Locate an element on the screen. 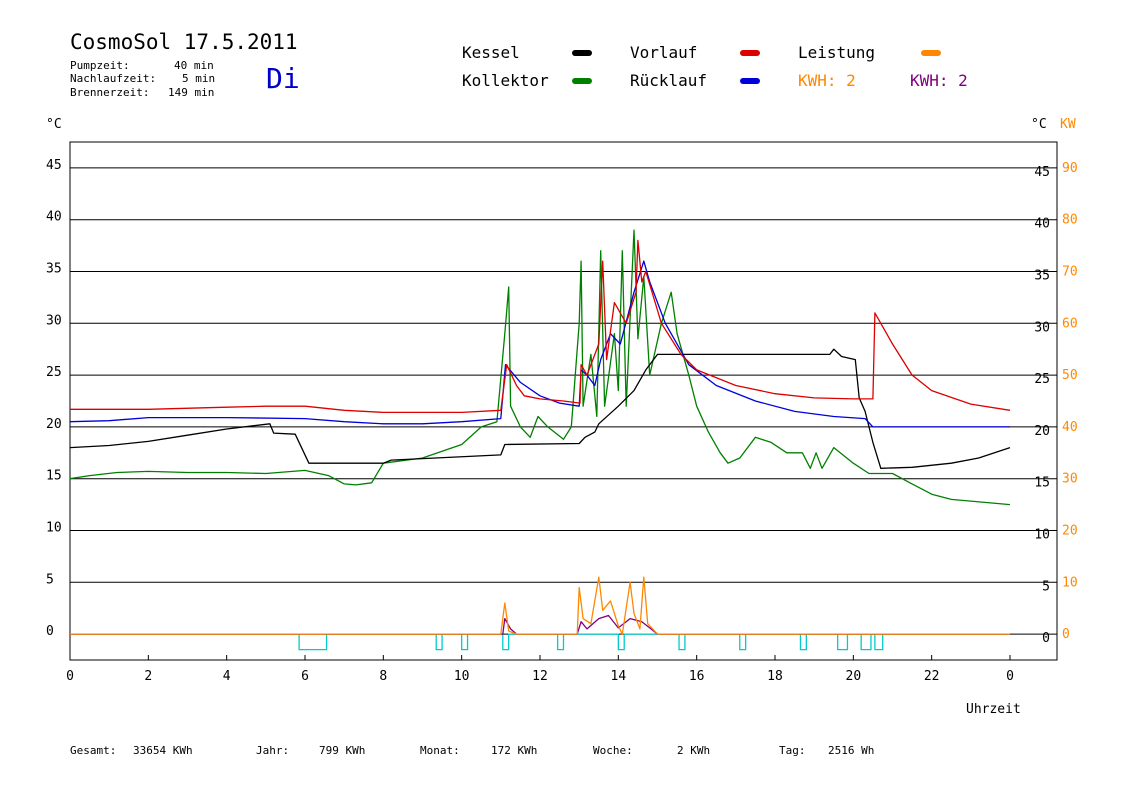 The width and height of the screenshot is (1148, 812). legend-ruecklauf-label: Rücklauf is located at coordinates (669, 80).